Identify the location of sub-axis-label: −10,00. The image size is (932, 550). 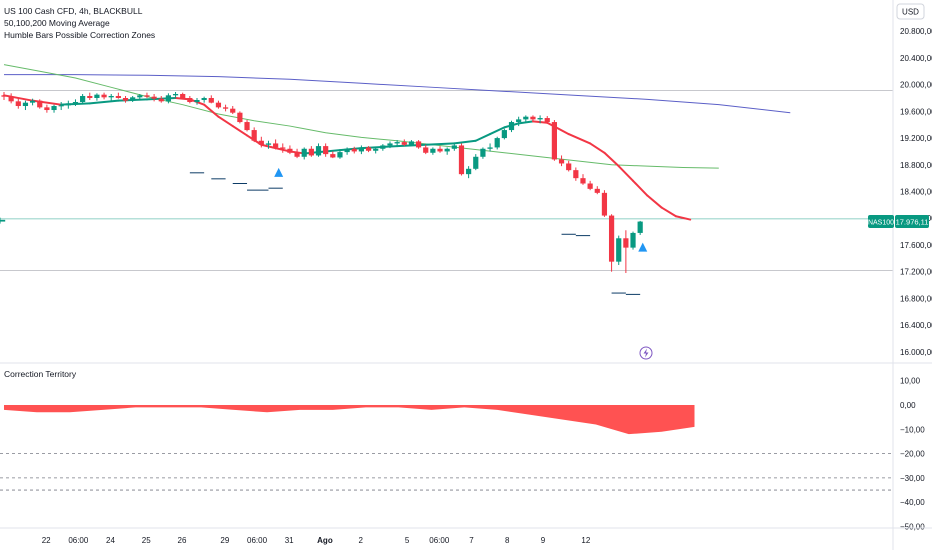
(912, 429).